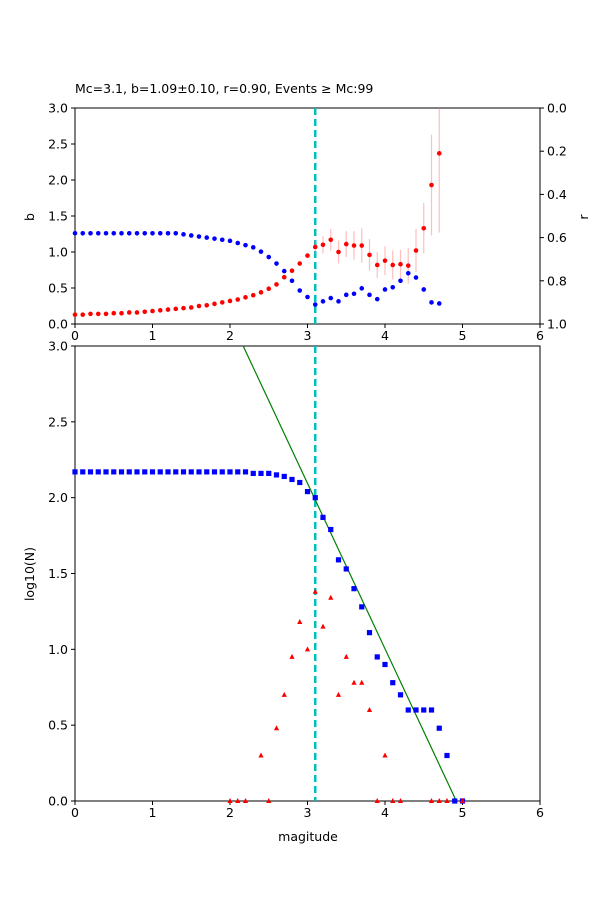  Describe the element at coordinates (58, 216) in the screenshot. I see `top-y-tick-label: 1.5` at that location.